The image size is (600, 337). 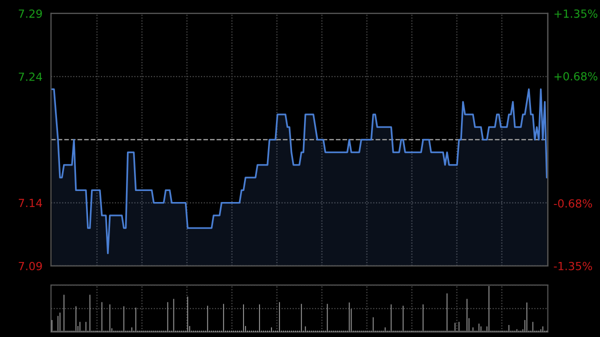 I want to click on y2-tick-label: +0.68%, so click(x=576, y=76).